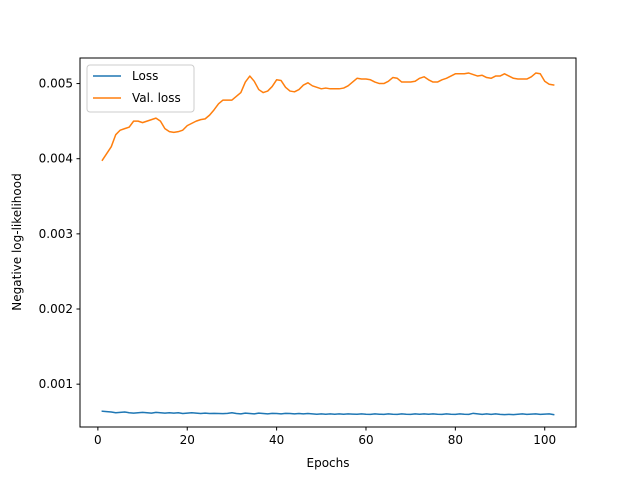 This screenshot has width=640, height=480. I want to click on y-axis-ticks: 0.001 0.002 0.003 0.004 0.005, so click(59, 234).